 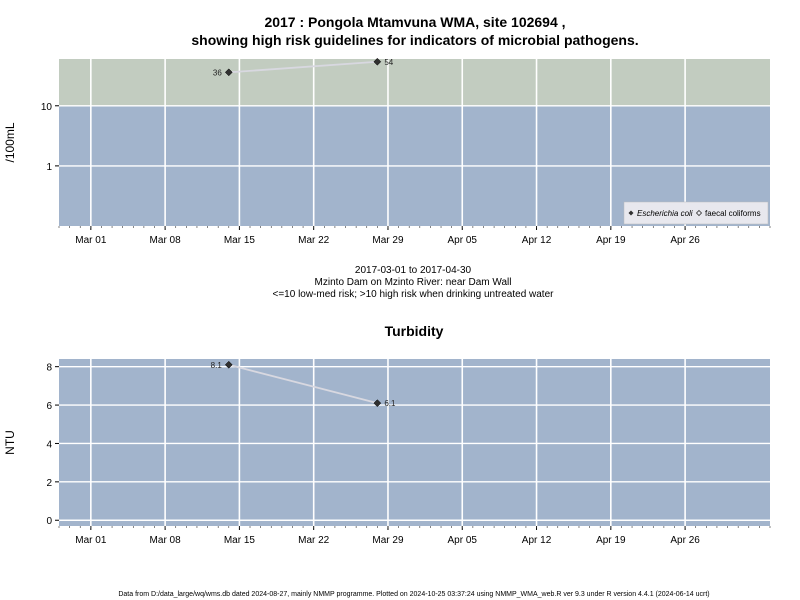 What do you see at coordinates (414, 82) in the screenshot?
I see `high-risk-band` at bounding box center [414, 82].